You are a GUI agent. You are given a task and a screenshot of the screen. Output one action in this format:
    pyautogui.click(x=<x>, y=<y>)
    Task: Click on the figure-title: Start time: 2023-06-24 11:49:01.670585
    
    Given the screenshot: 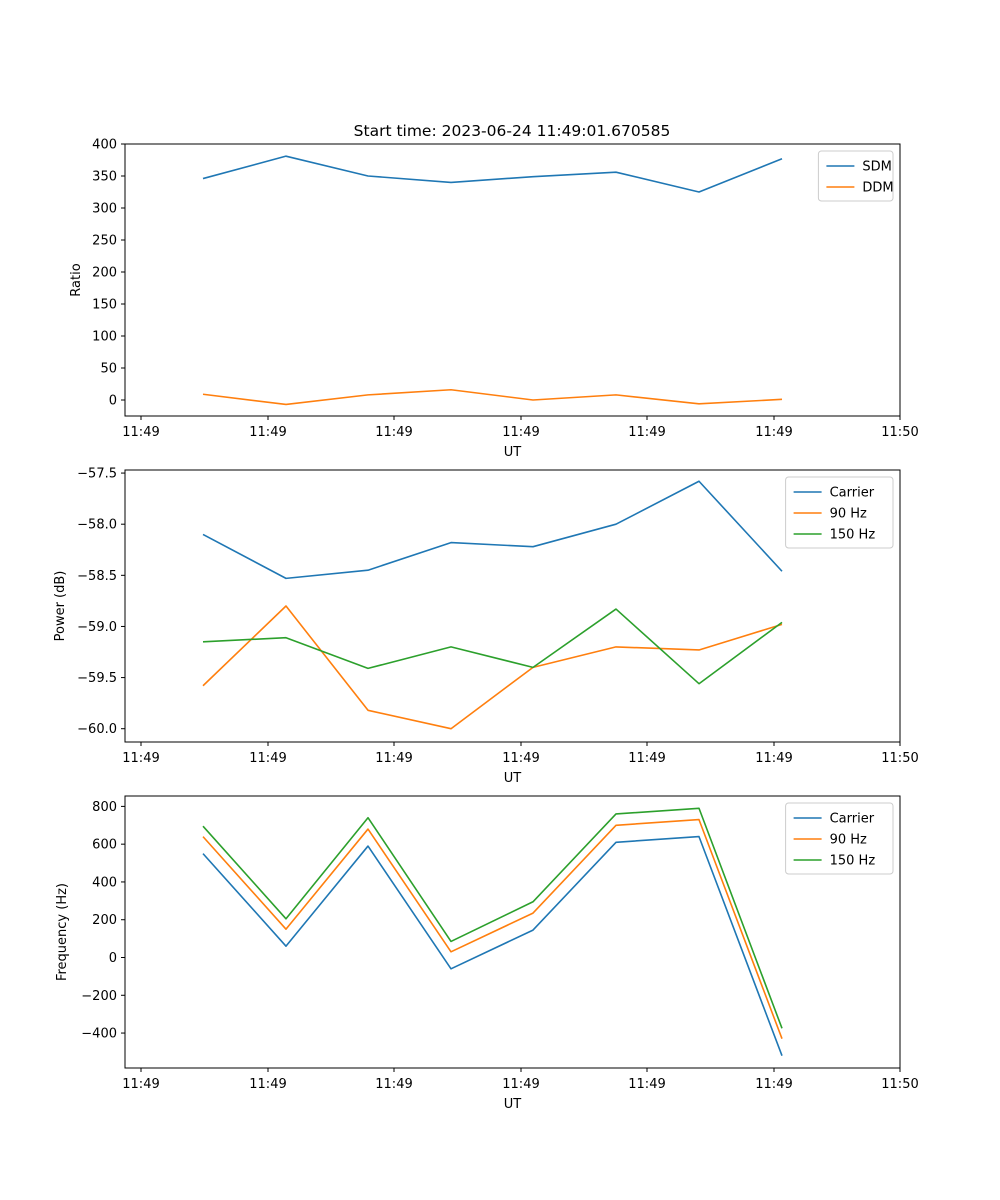 What is the action you would take?
    pyautogui.click(x=512, y=131)
    